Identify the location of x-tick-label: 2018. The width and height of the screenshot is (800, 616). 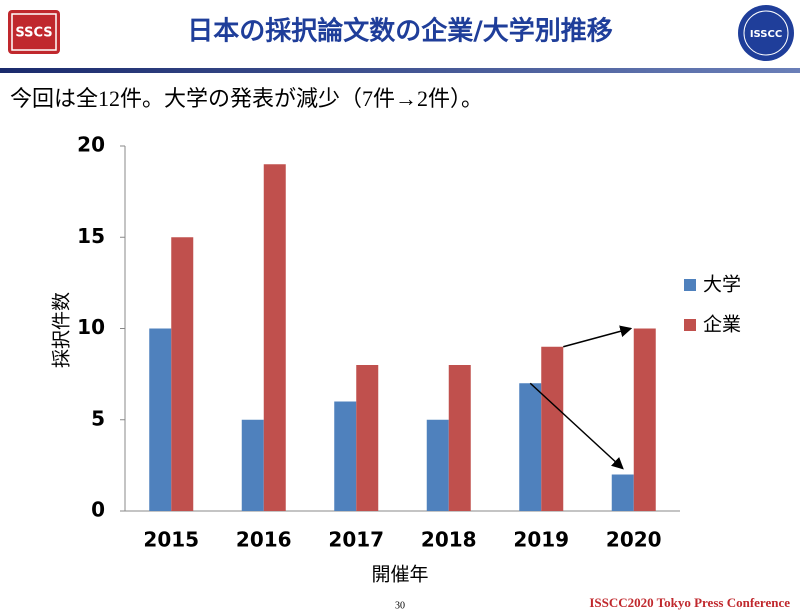
(449, 540).